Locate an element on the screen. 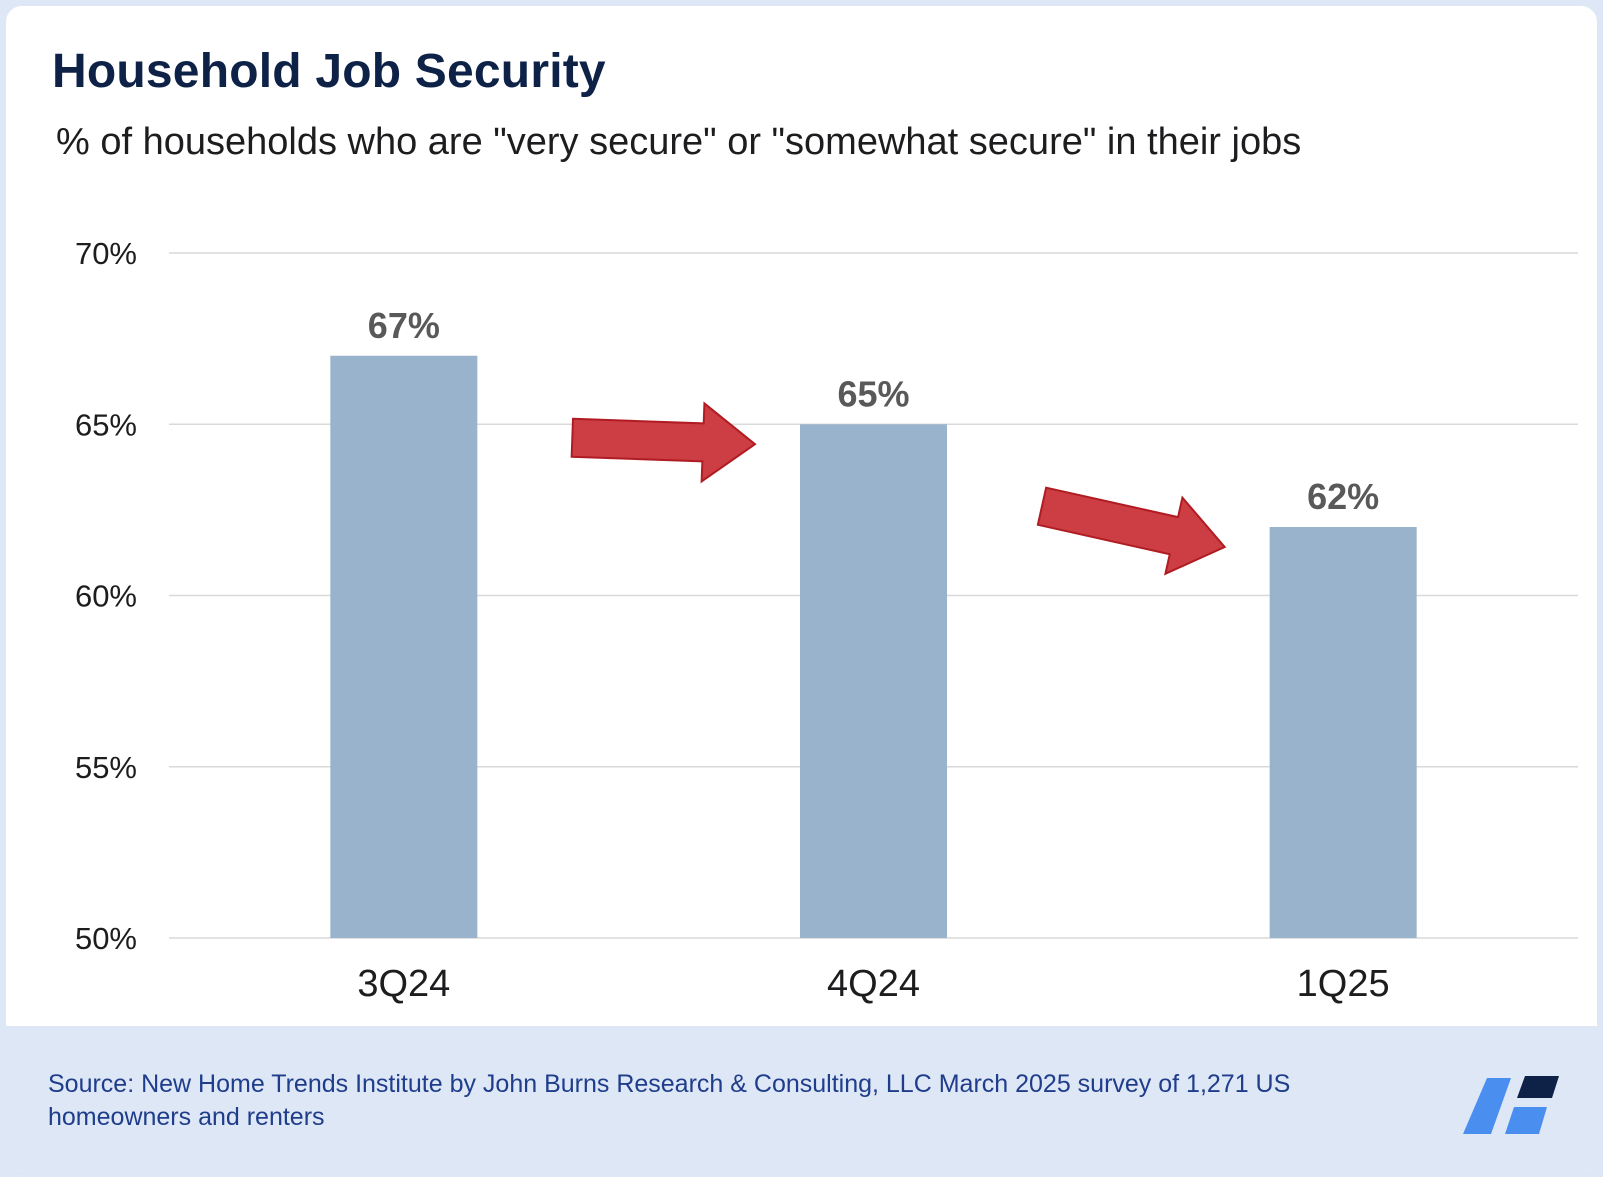  data-label: 67% is located at coordinates (404, 325).